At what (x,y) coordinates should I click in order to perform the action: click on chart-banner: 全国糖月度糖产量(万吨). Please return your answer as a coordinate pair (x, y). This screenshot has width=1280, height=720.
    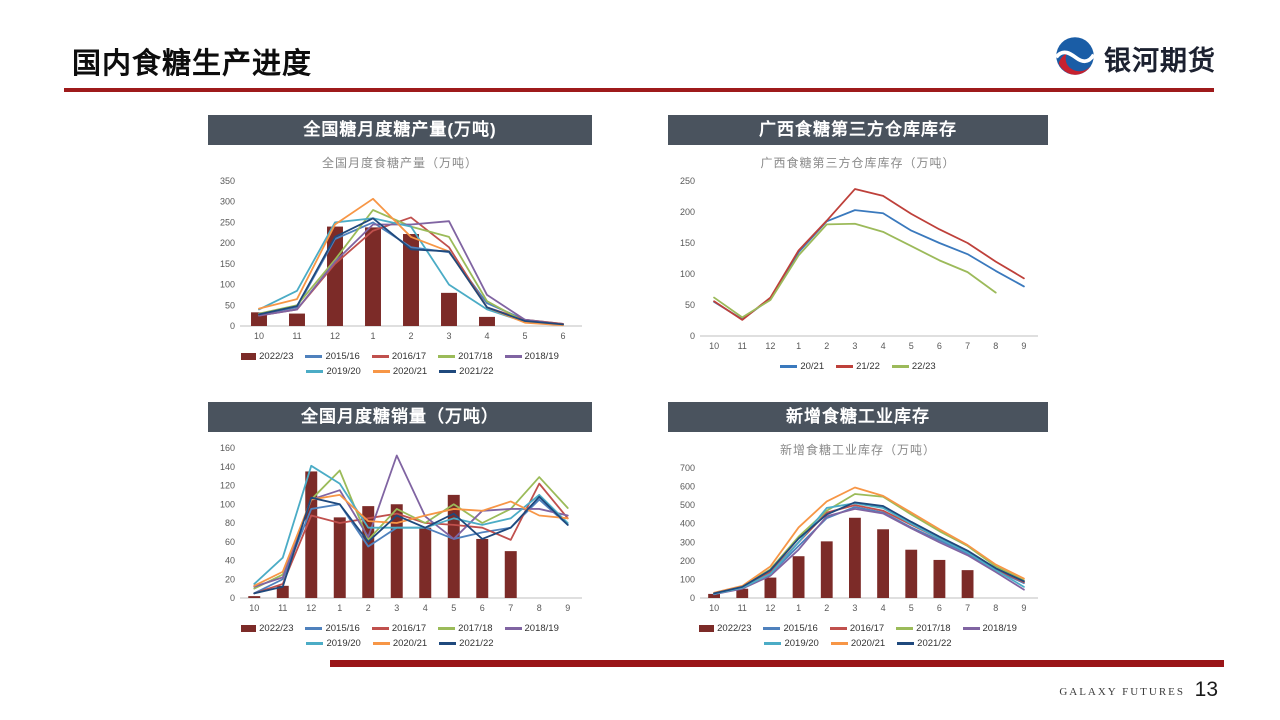
    Looking at the image, I should click on (400, 130).